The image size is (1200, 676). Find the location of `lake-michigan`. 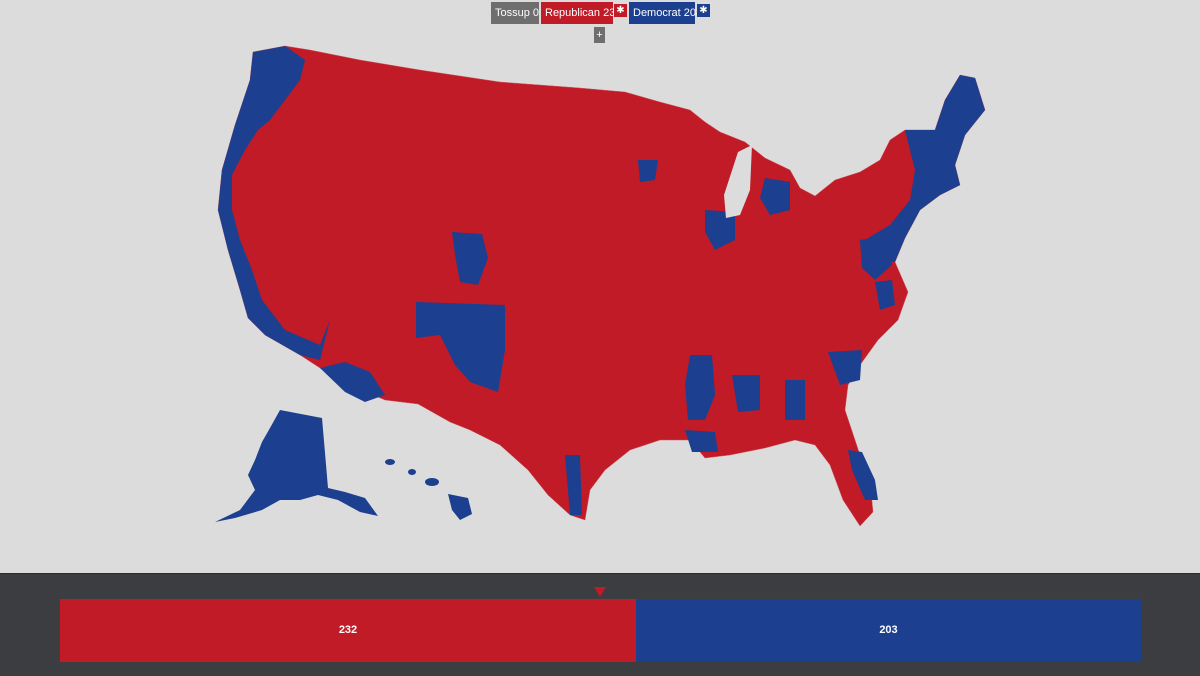

lake-michigan is located at coordinates (738, 181).